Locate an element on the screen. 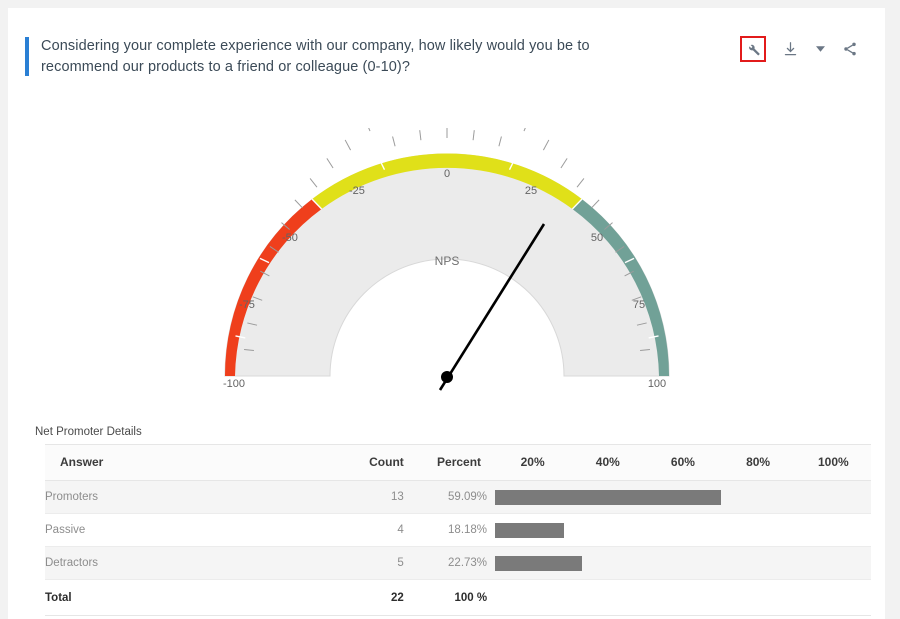 The image size is (900, 619). gauge-band-promoters is located at coordinates (620, 287).